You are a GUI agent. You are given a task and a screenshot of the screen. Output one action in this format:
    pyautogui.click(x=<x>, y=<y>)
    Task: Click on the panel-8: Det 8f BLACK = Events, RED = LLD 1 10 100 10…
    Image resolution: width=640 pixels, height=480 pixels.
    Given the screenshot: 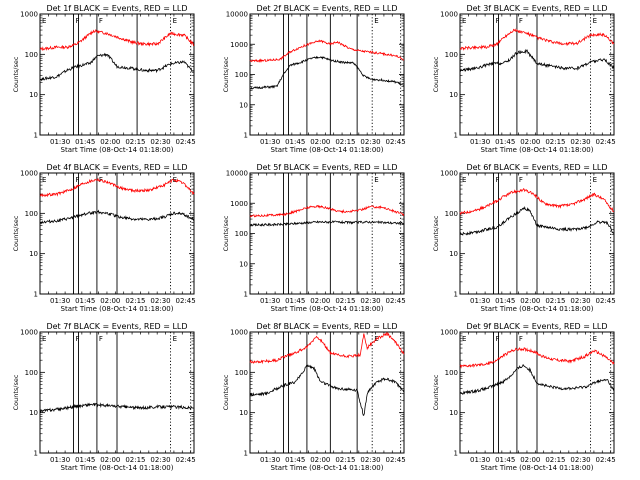 What is the action you would take?
    pyautogui.click(x=314, y=397)
    